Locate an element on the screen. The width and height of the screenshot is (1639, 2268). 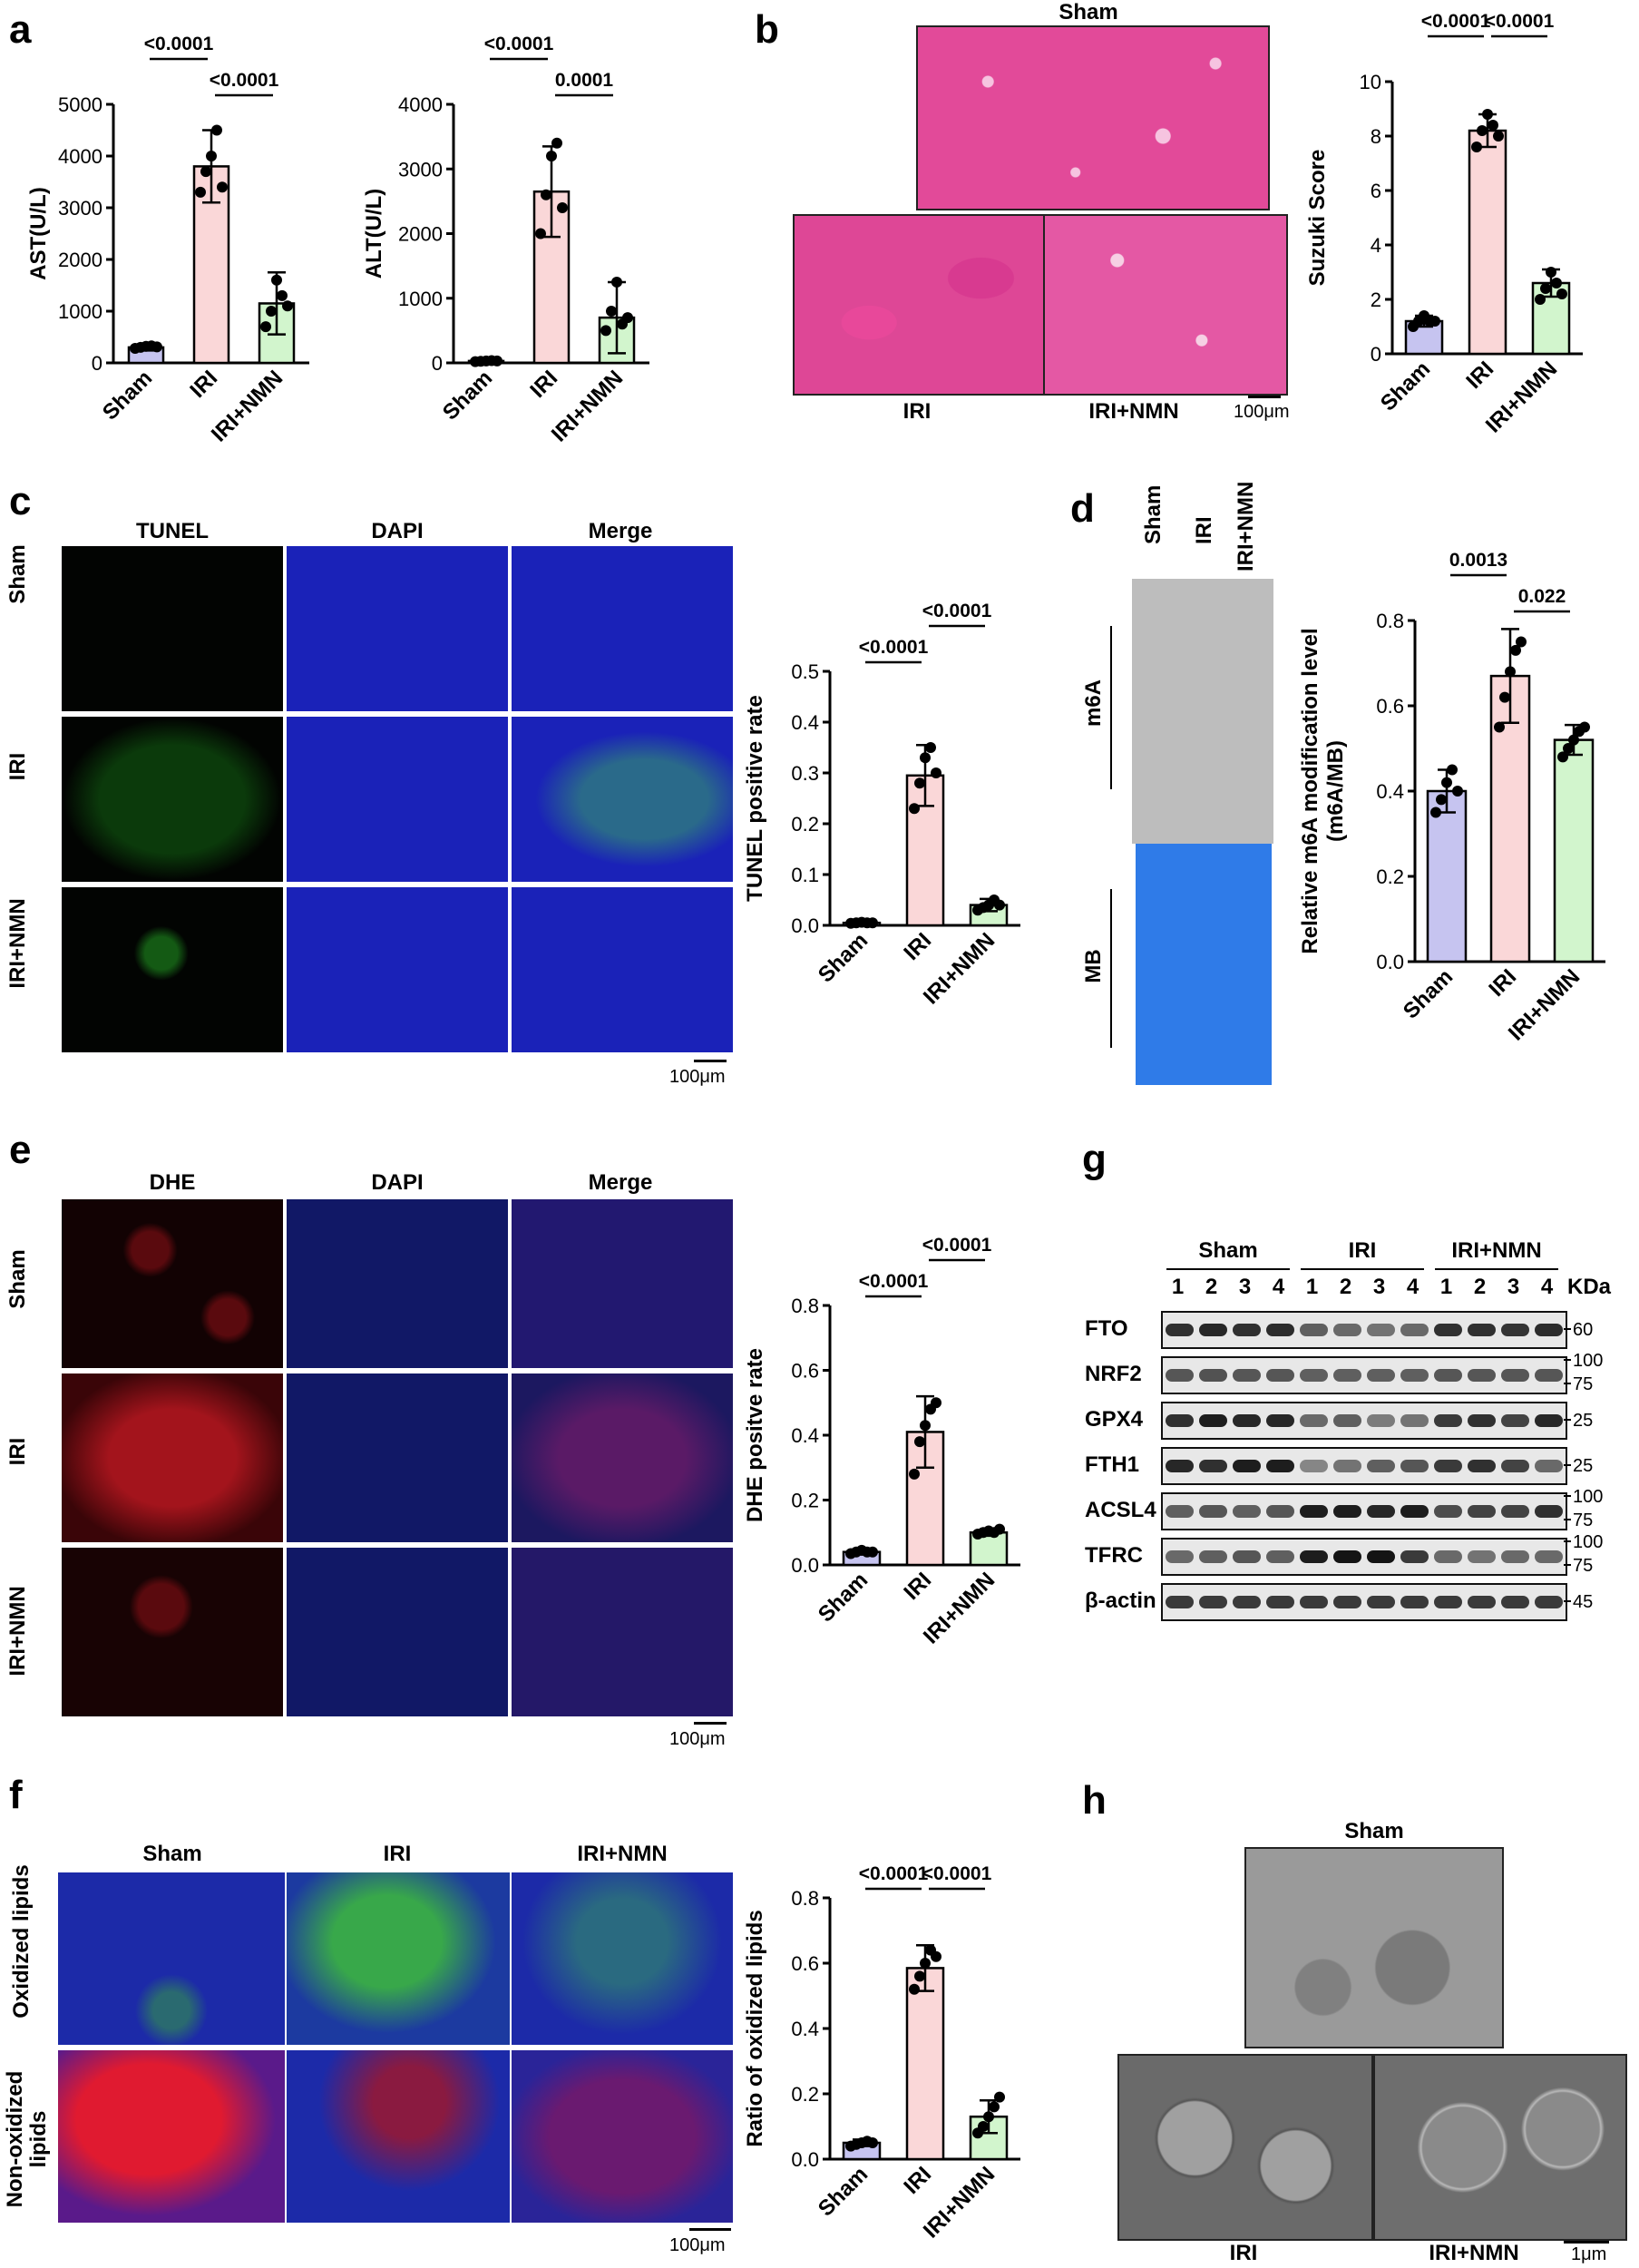
y-axis-label: ALT(U/L) is located at coordinates (374, 234).